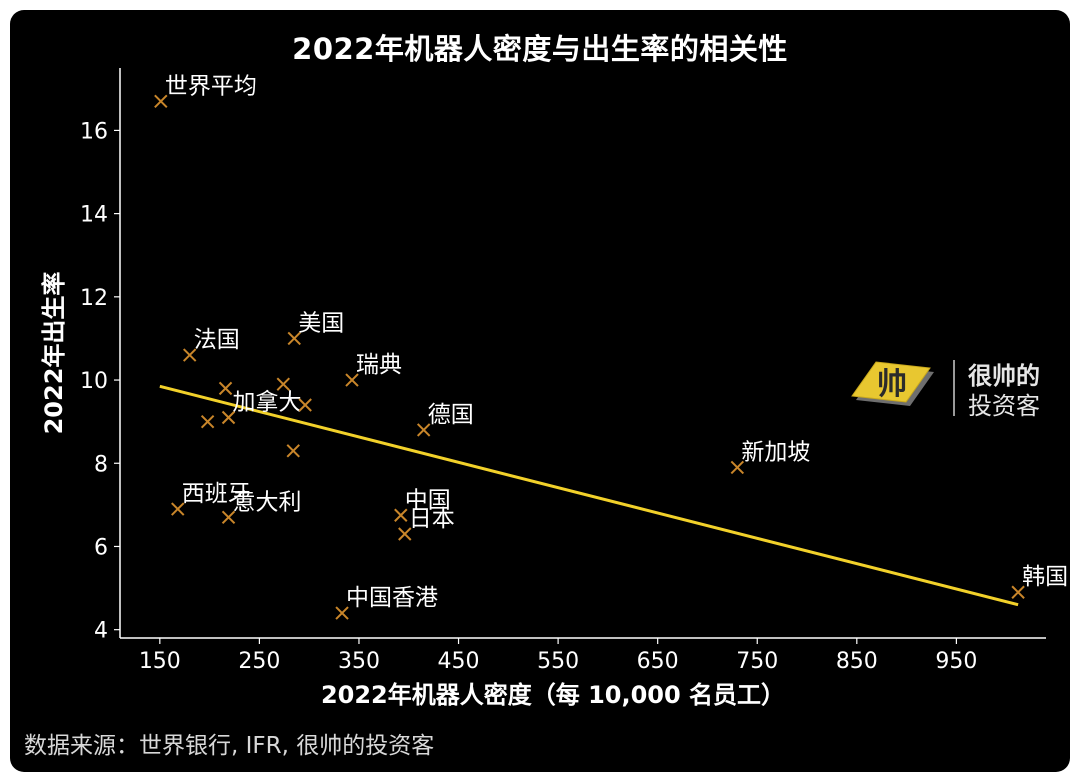 This screenshot has height=782, width=1080. Describe the element at coordinates (956, 661) in the screenshot. I see `x-tick-label: 950` at that location.